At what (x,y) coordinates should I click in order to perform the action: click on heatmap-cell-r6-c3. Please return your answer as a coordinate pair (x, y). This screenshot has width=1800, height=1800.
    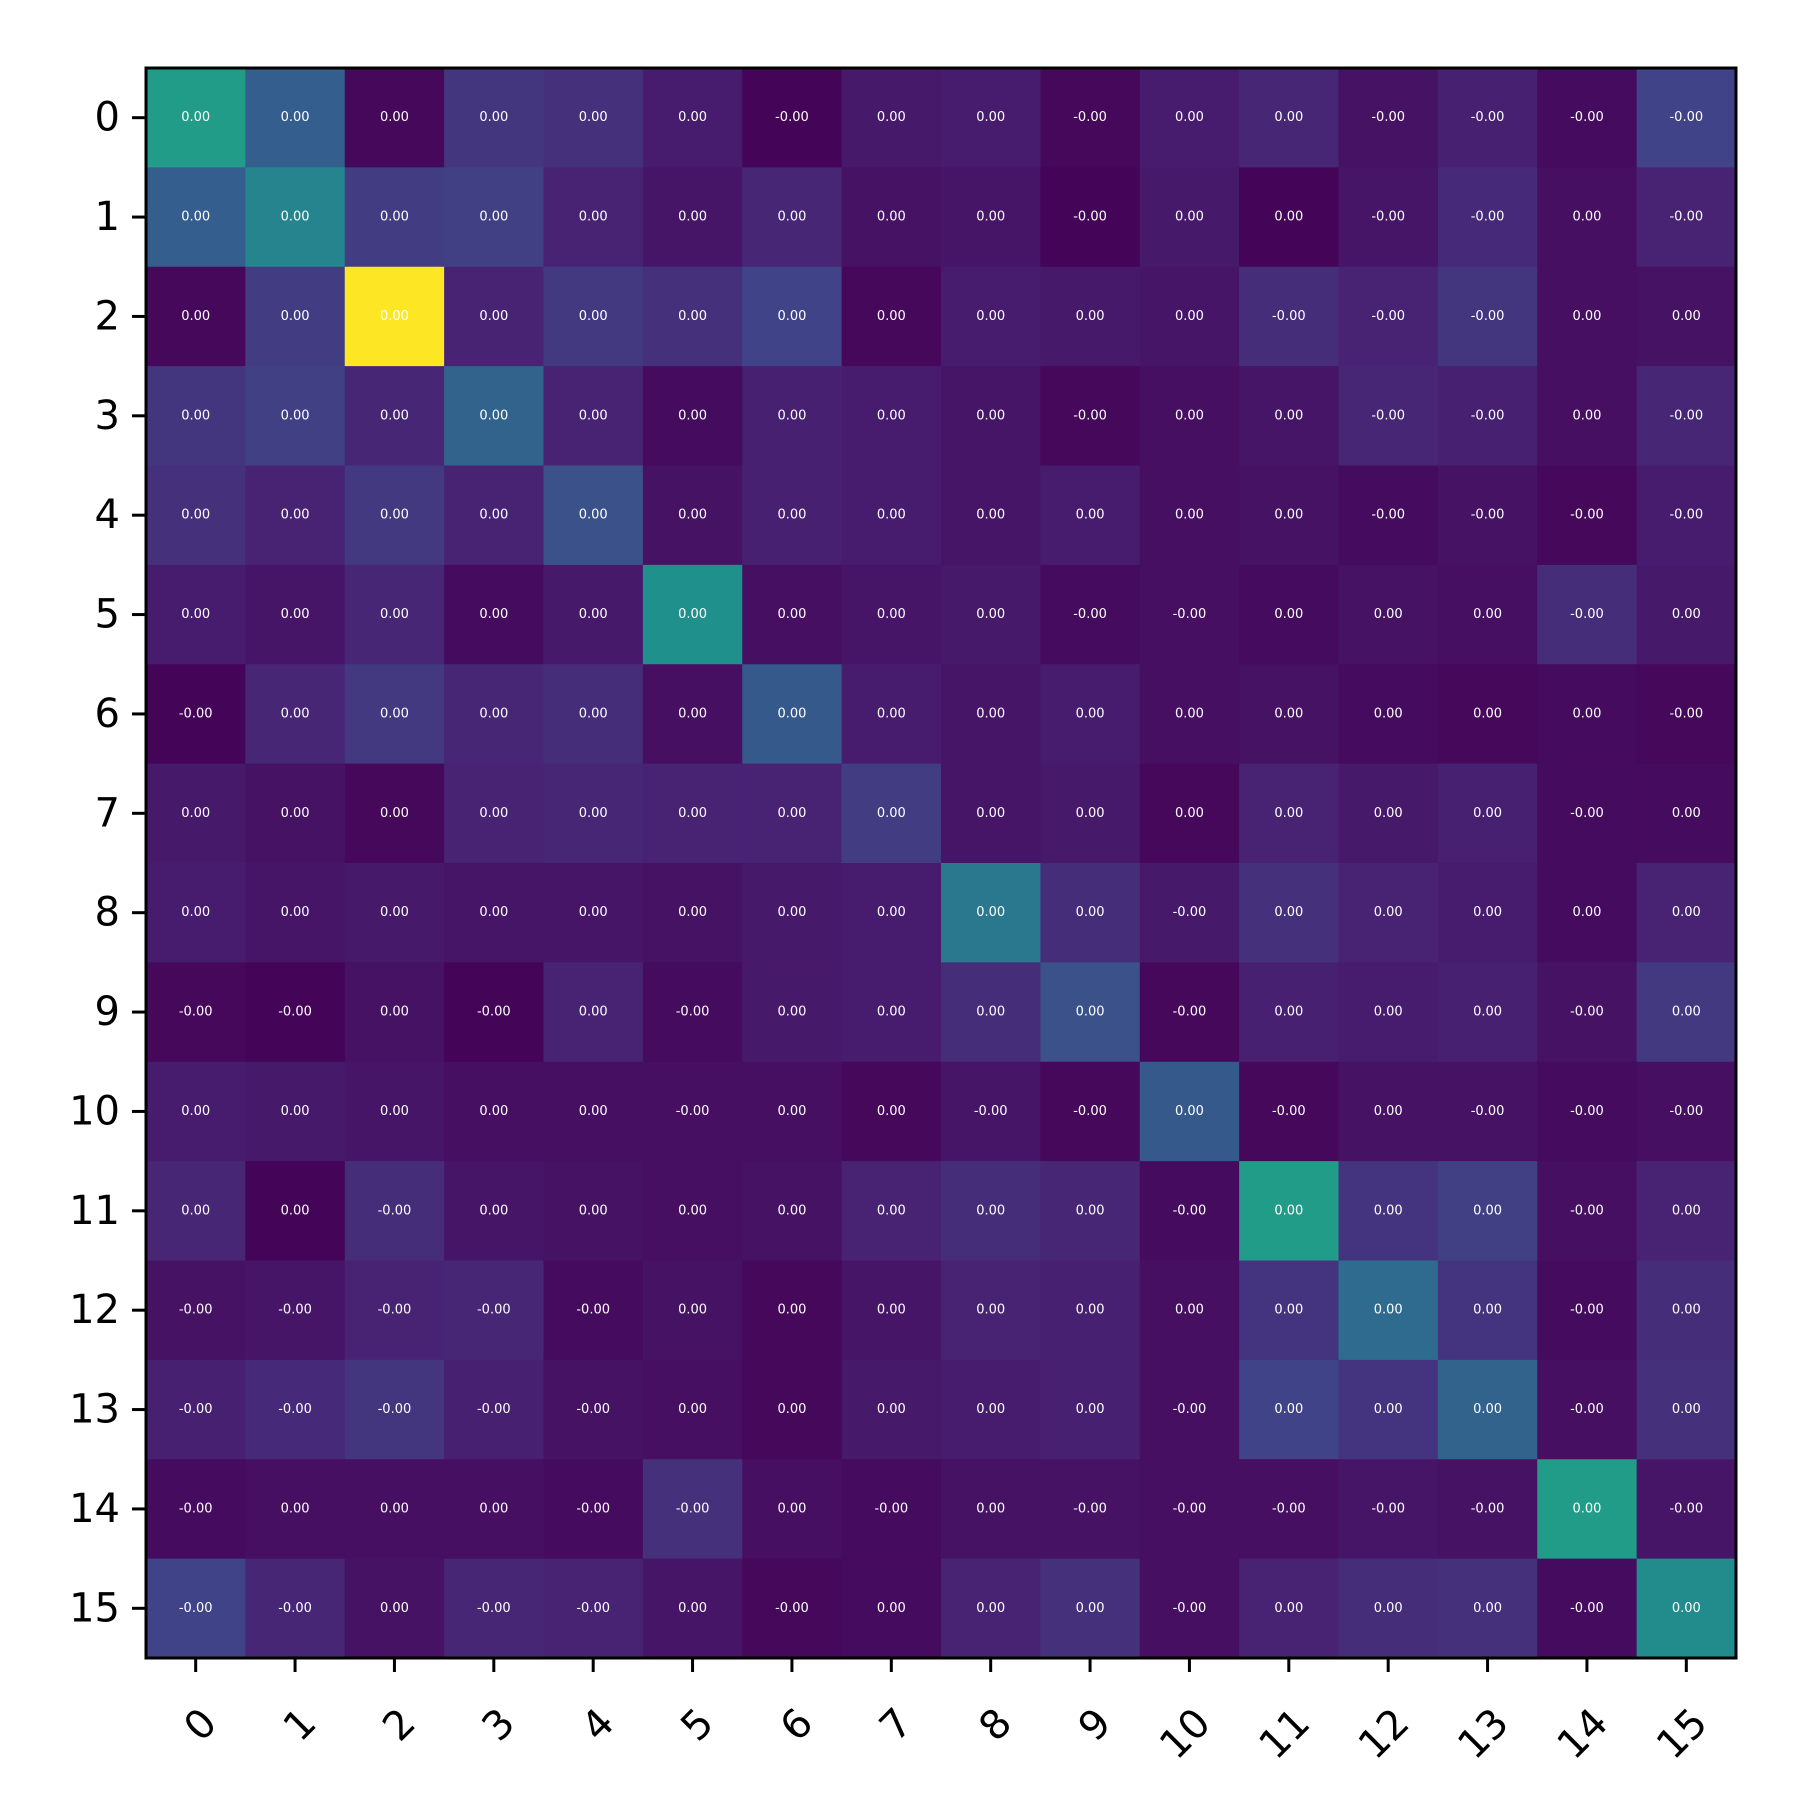
    Looking at the image, I should click on (494, 714).